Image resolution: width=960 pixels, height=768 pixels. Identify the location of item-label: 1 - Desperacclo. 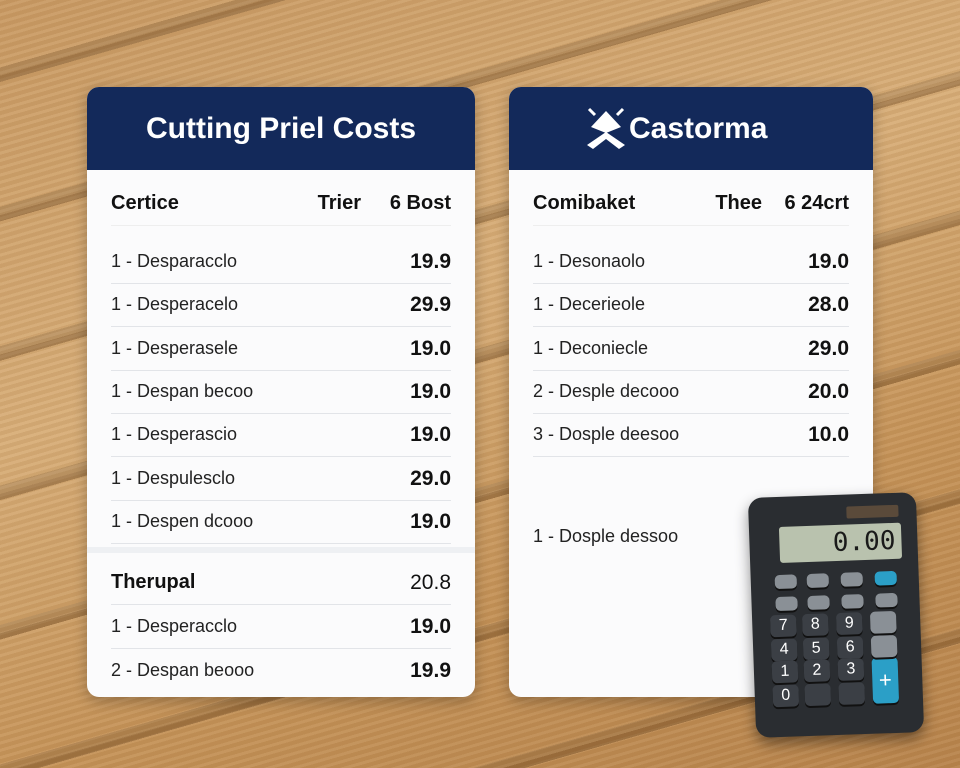
(174, 626).